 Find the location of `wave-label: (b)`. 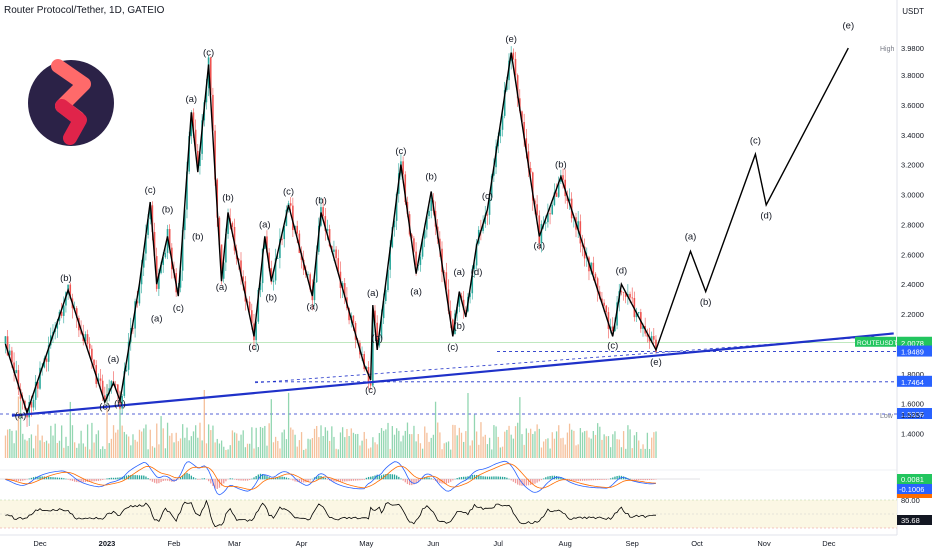

wave-label: (b) is located at coordinates (120, 404).